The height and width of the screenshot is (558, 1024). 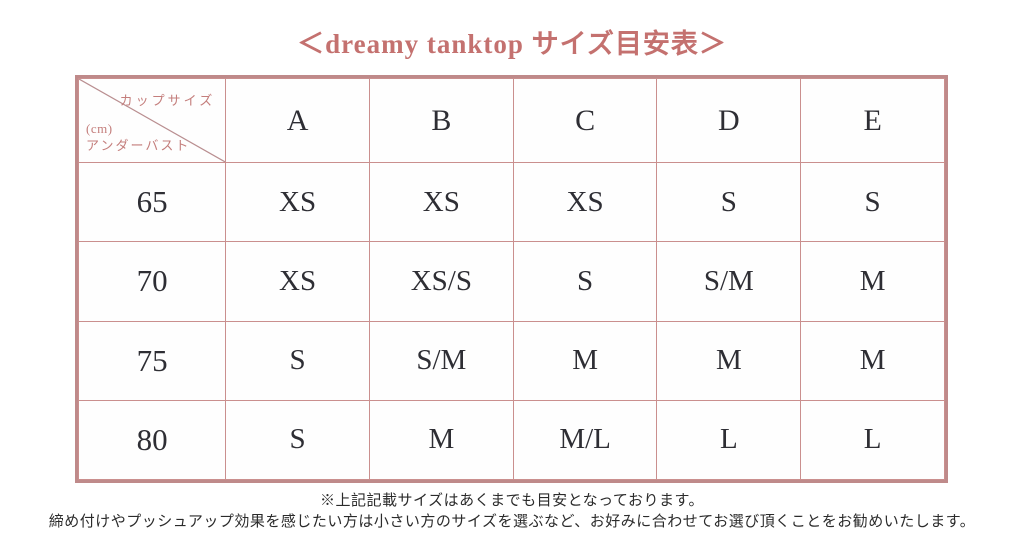 What do you see at coordinates (585, 440) in the screenshot?
I see `size-cell: M/L` at bounding box center [585, 440].